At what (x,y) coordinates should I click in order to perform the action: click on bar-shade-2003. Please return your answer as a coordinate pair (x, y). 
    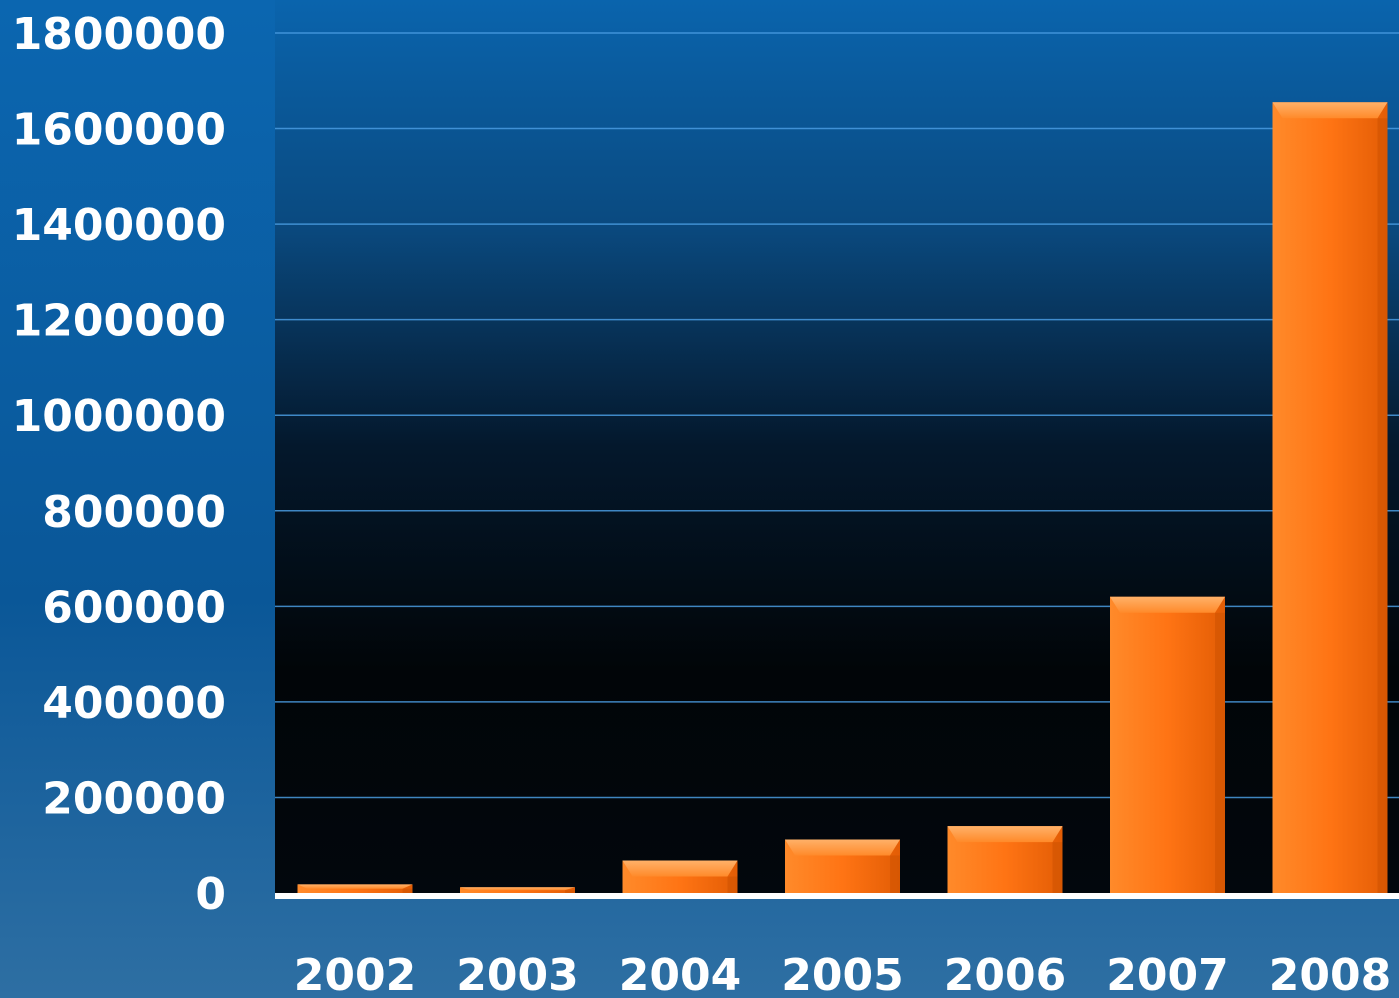
    Looking at the image, I should click on (570, 891).